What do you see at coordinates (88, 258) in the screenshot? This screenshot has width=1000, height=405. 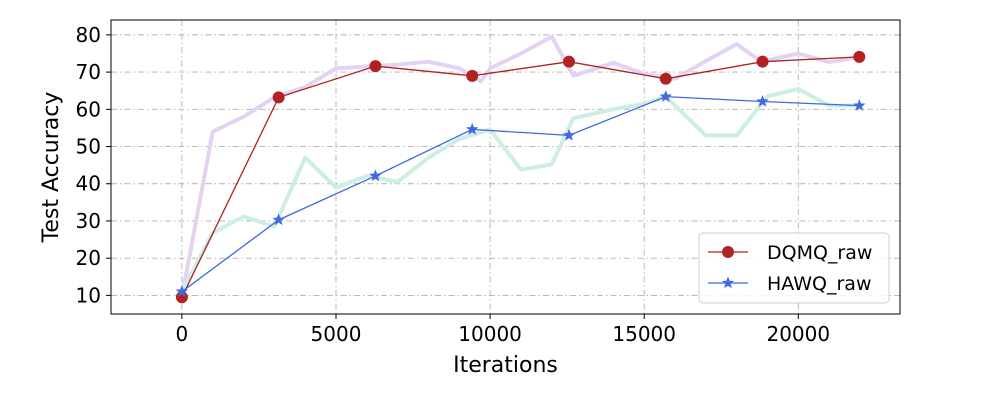 I see `y-tick-label: 20` at bounding box center [88, 258].